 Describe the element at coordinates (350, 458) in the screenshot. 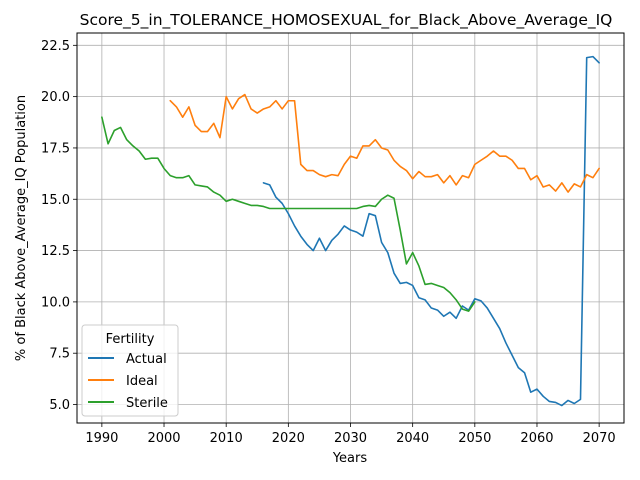

I see `x-axis-label: Years` at that location.